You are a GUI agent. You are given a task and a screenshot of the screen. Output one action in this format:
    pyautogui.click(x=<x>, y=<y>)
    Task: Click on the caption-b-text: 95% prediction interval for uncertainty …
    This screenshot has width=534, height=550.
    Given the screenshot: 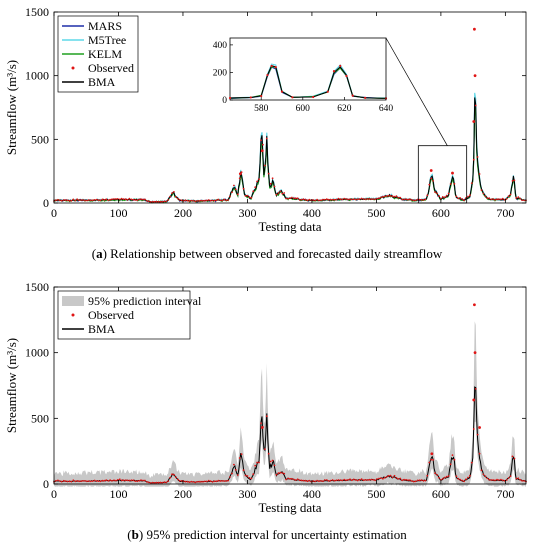 What is the action you would take?
    pyautogui.click(x=276, y=534)
    